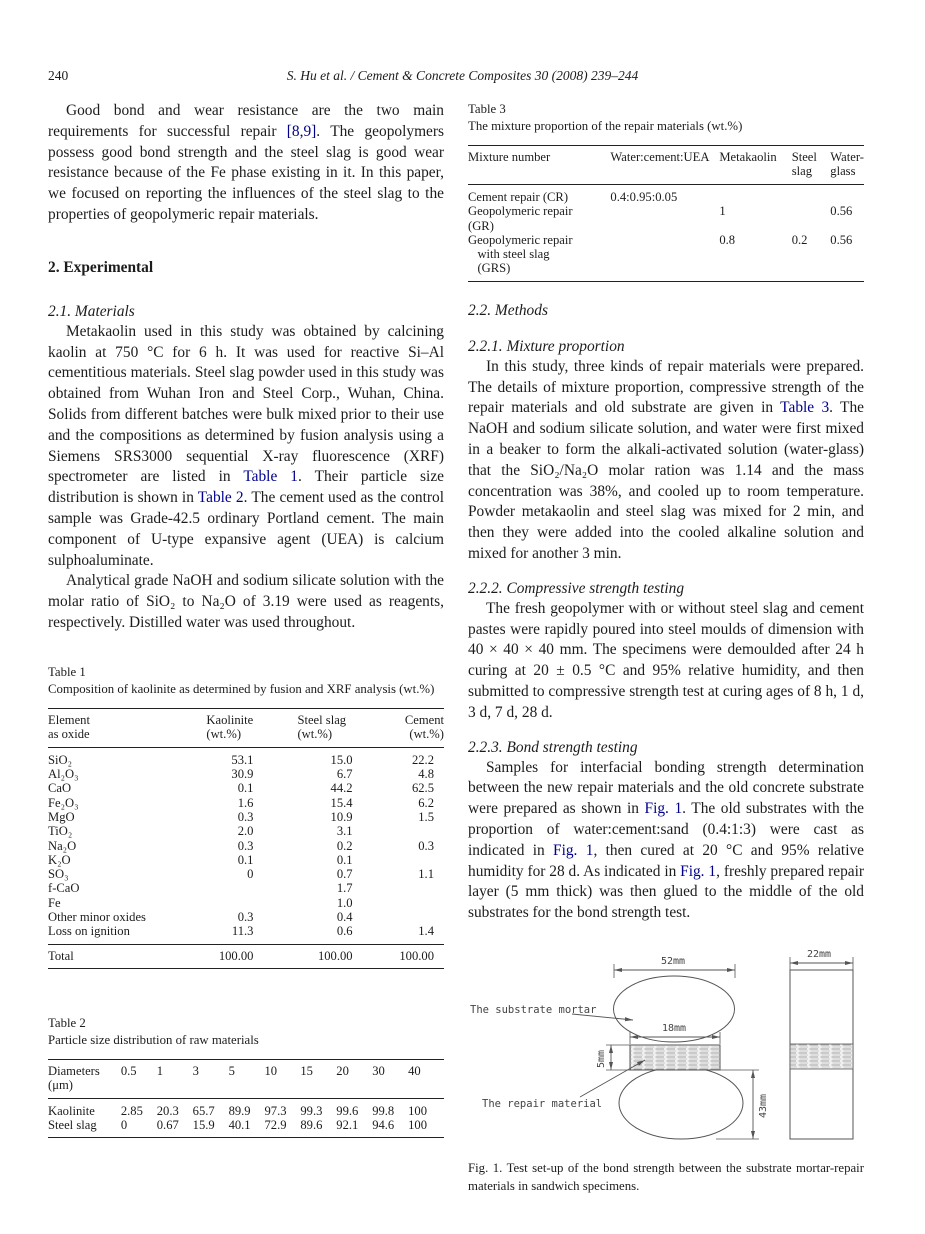  Describe the element at coordinates (799, 239) in the screenshot. I see `table-cell: 0.2` at that location.